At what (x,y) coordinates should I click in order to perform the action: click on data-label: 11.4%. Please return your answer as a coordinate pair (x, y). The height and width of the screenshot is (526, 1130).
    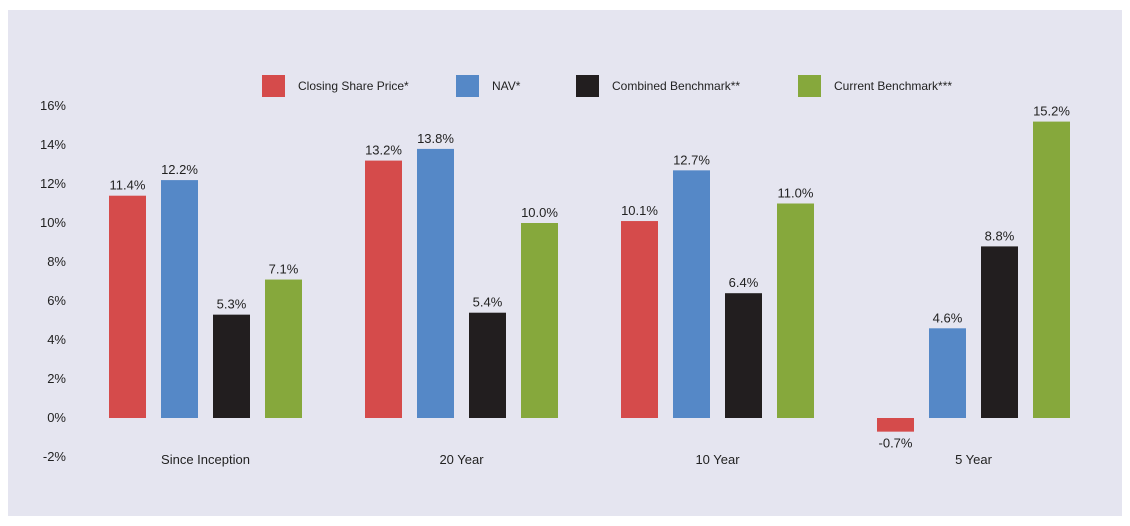
    Looking at the image, I should click on (128, 185).